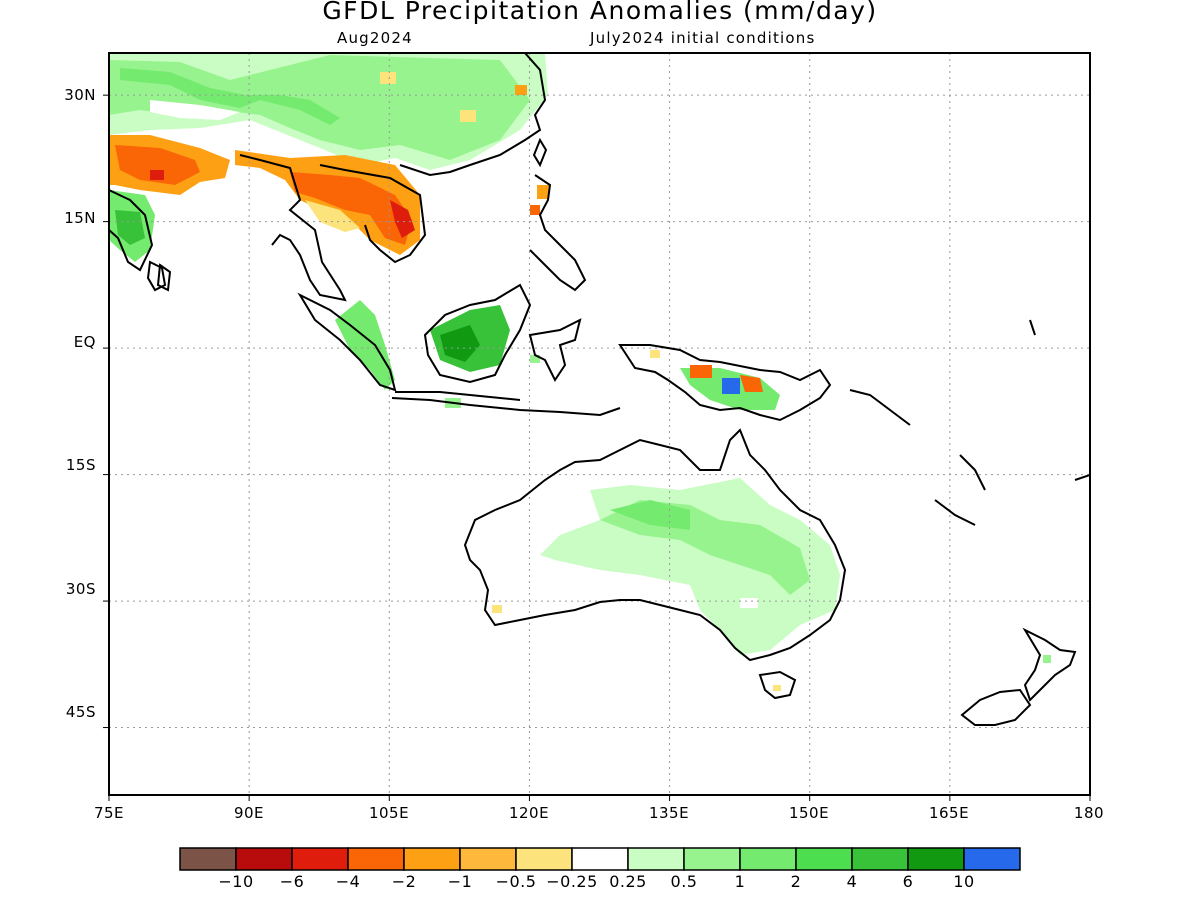 This screenshot has height=900, width=1200. What do you see at coordinates (555, 350) in the screenshot?
I see `coast-sulawesi` at bounding box center [555, 350].